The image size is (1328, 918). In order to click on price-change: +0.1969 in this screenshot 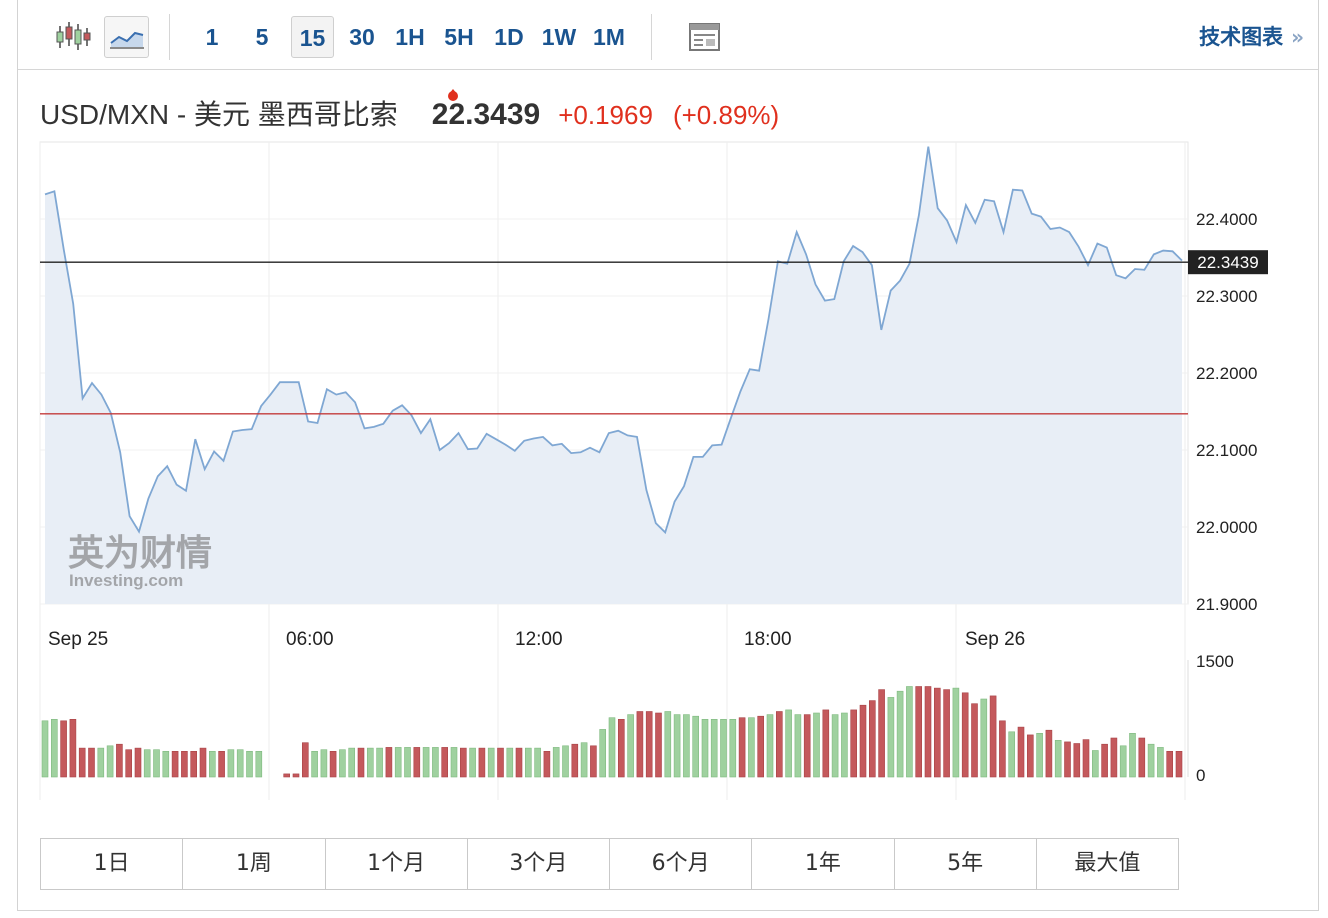, I will do `click(605, 115)`.